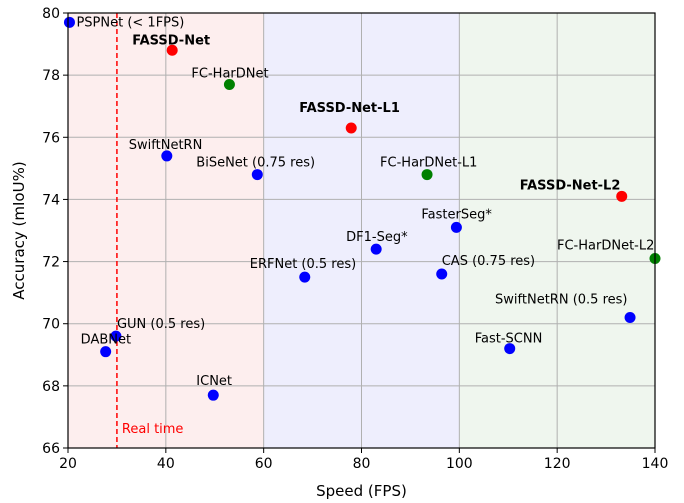 Image resolution: width=684 pixels, height=503 pixels. What do you see at coordinates (459, 464) in the screenshot?
I see `x-tick-label-100: 100` at bounding box center [459, 464].